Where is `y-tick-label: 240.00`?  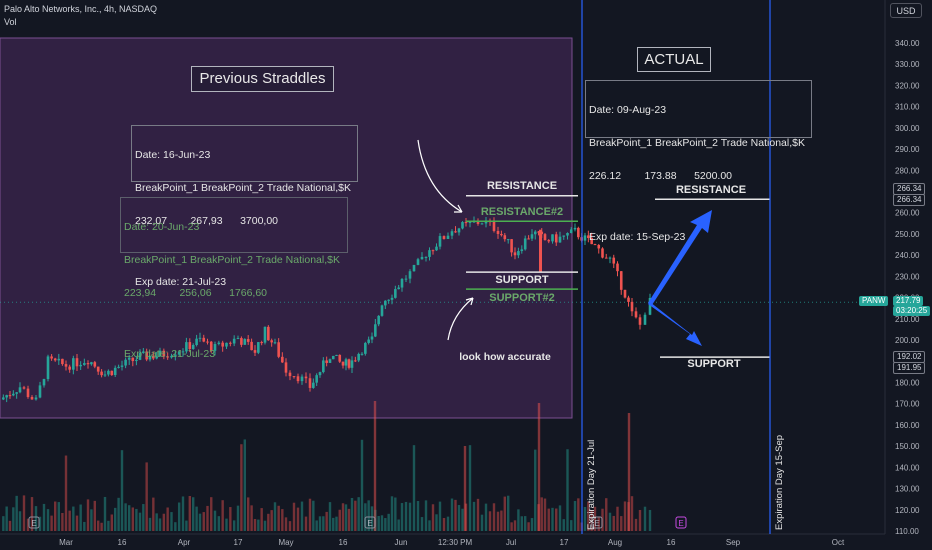
y-tick-label: 240.00 is located at coordinates (907, 255).